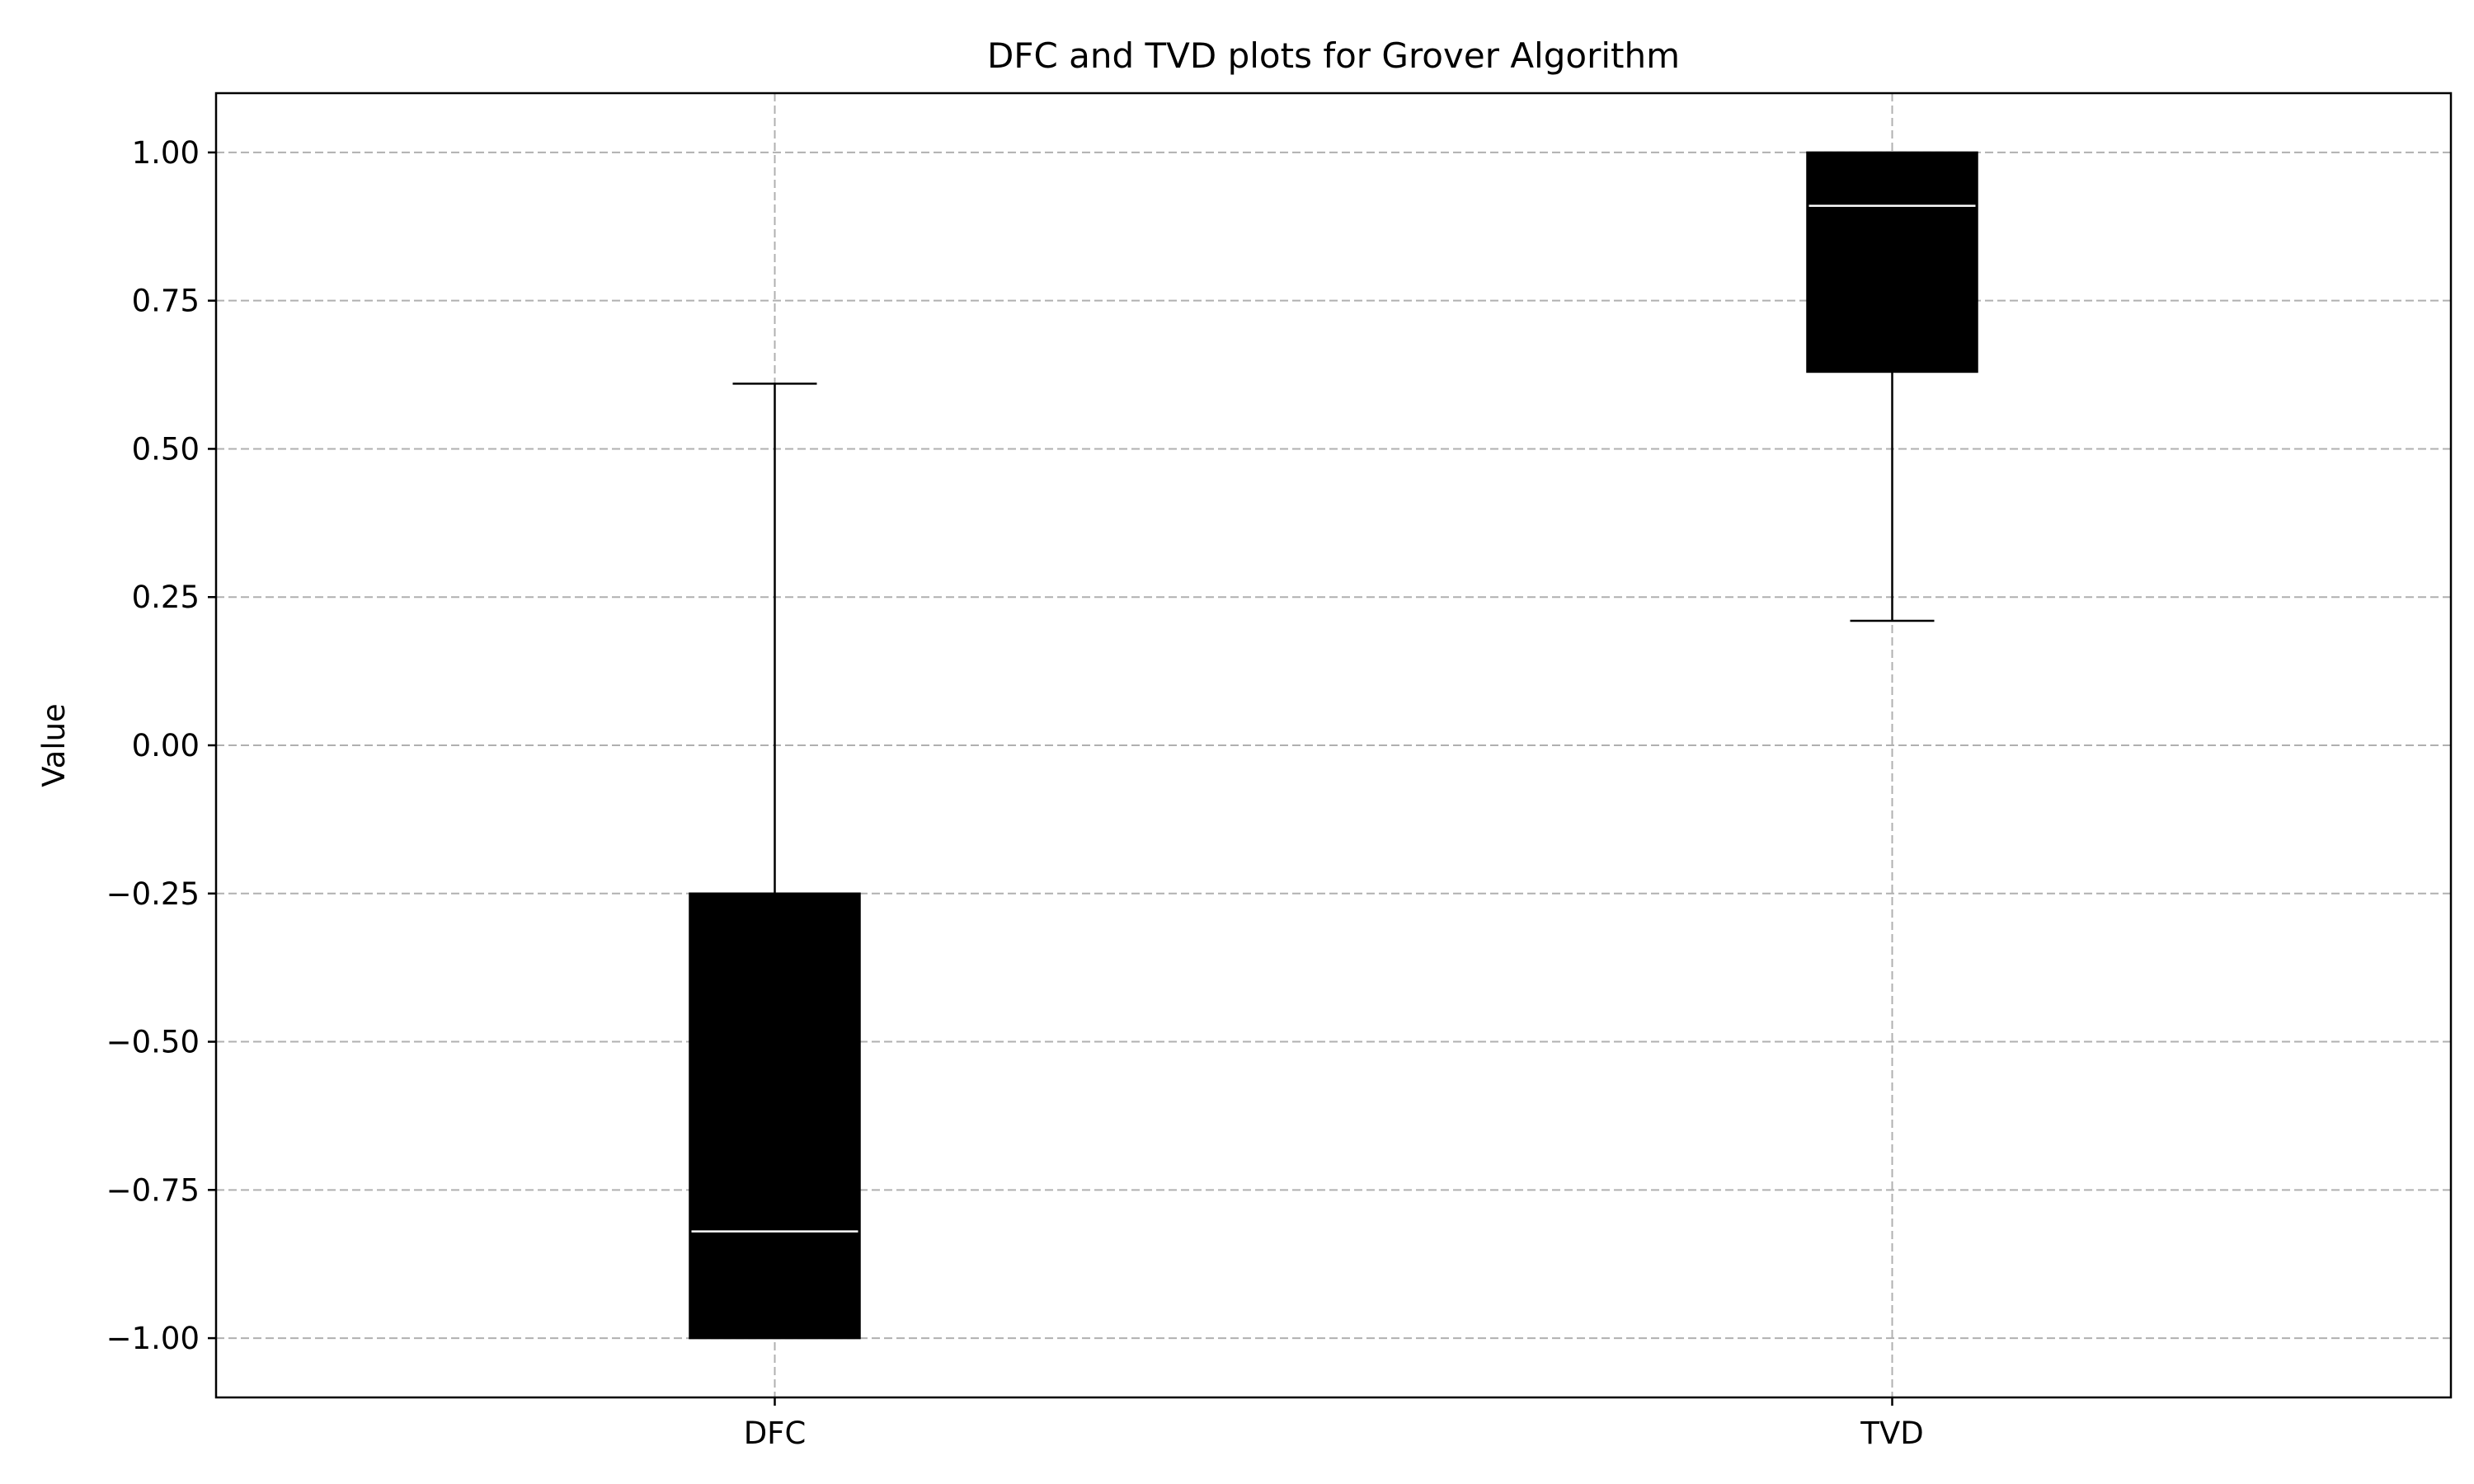 This screenshot has width=2474, height=1484. I want to click on x-tick-label: TVD, so click(1891, 1433).